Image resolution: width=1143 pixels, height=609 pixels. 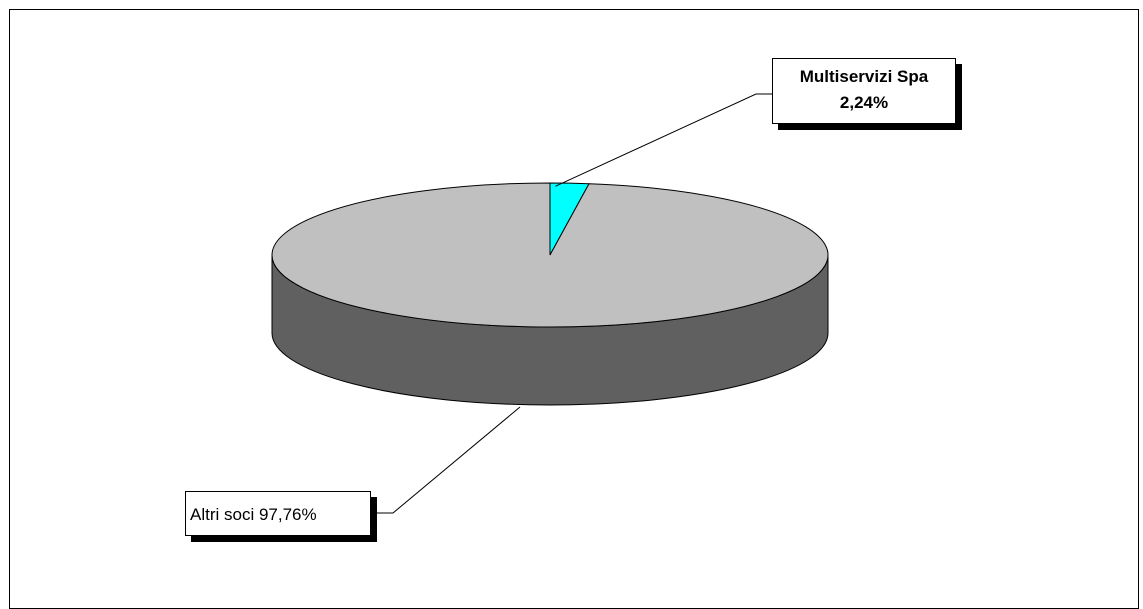 I want to click on data-label-multiservizi: Multiservizi Spa 2,24%, so click(x=864, y=91).